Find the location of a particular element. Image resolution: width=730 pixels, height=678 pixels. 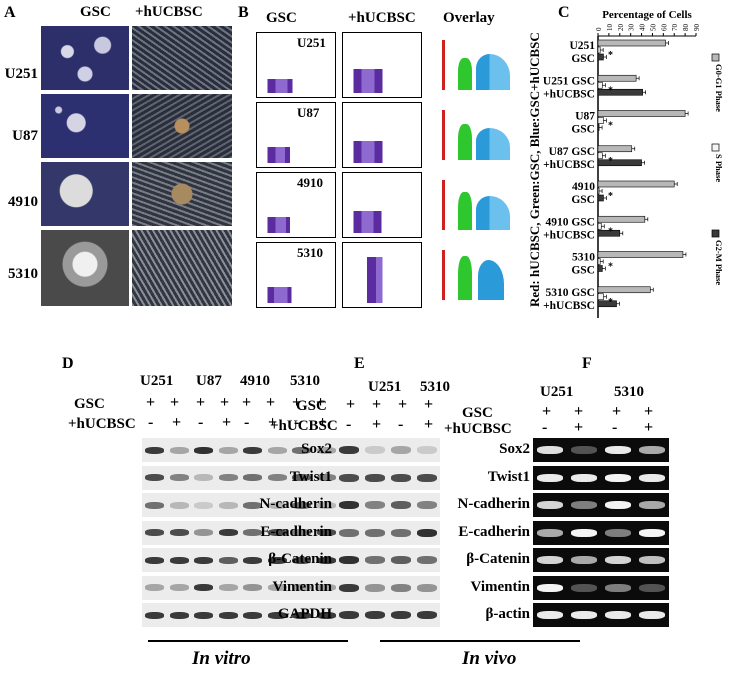

histogram-4910-hucbsc is located at coordinates (382, 205).